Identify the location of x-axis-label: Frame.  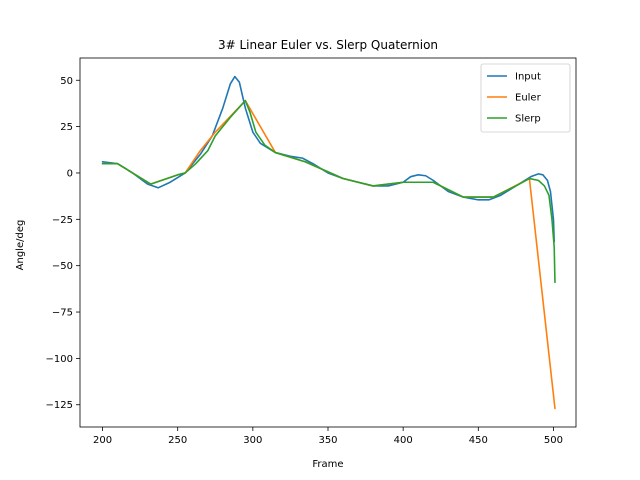
(327, 464).